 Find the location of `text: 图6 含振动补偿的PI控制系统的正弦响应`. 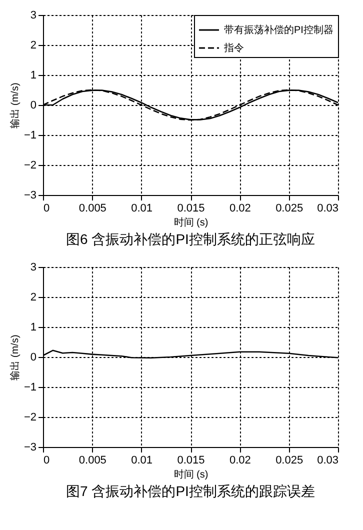

text: 图6 含振动补偿的PI控制系统的正弦响应 is located at coordinates (190, 239).